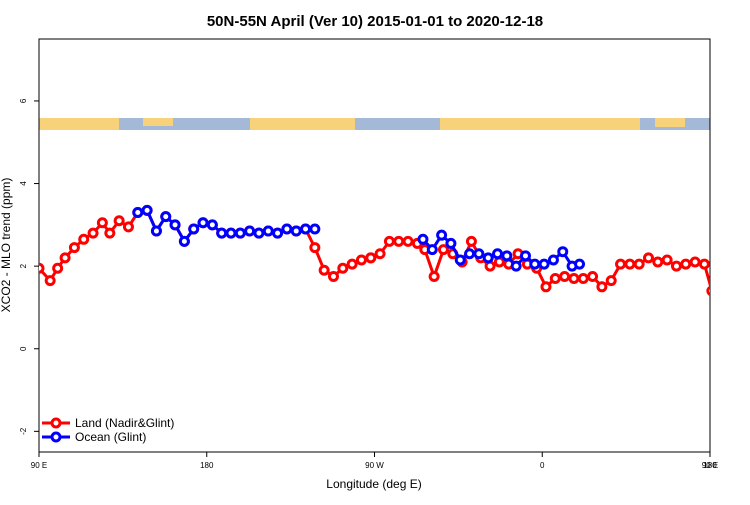 Image resolution: width=750 pixels, height=505 pixels. I want to click on legend-land-marker, so click(56, 423).